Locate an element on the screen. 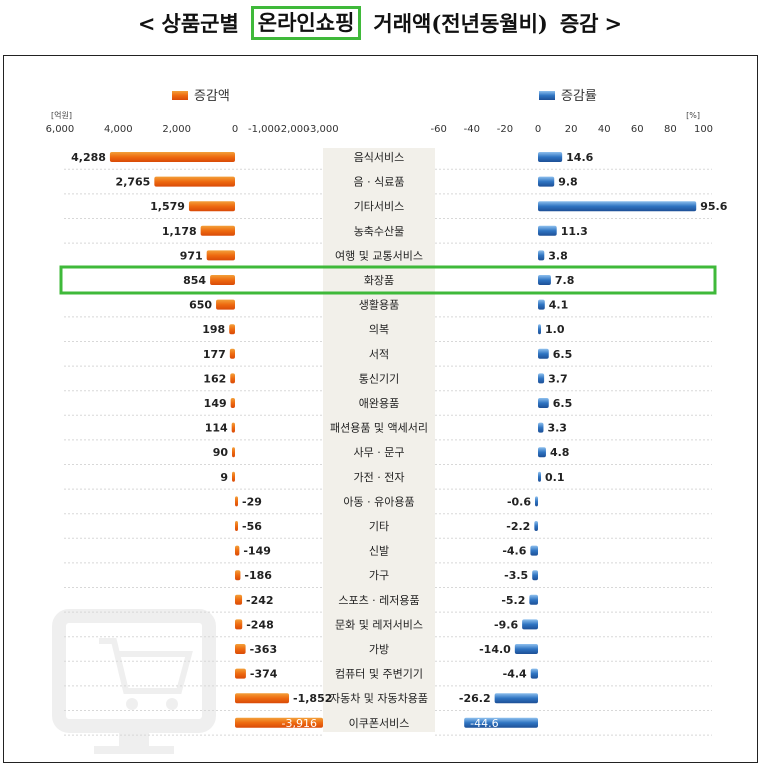 This screenshot has width=760, height=767. rate-value-label: 11.3 is located at coordinates (574, 231).